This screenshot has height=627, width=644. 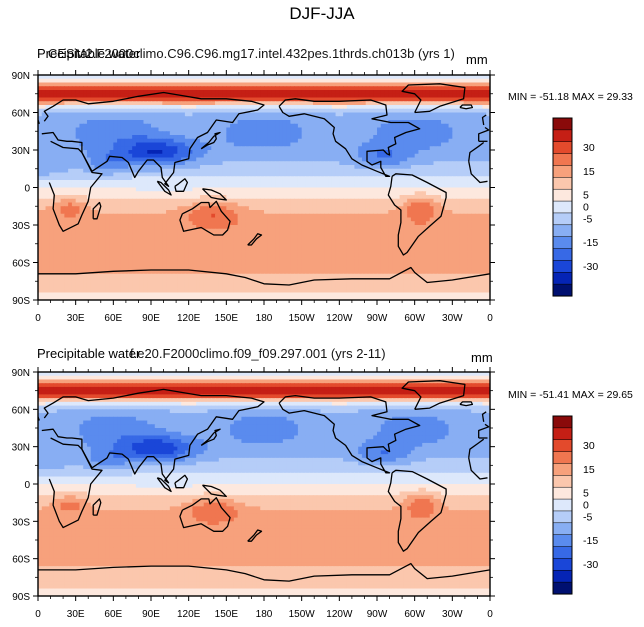 I want to click on coastline-iceland, so click(x=466, y=107).